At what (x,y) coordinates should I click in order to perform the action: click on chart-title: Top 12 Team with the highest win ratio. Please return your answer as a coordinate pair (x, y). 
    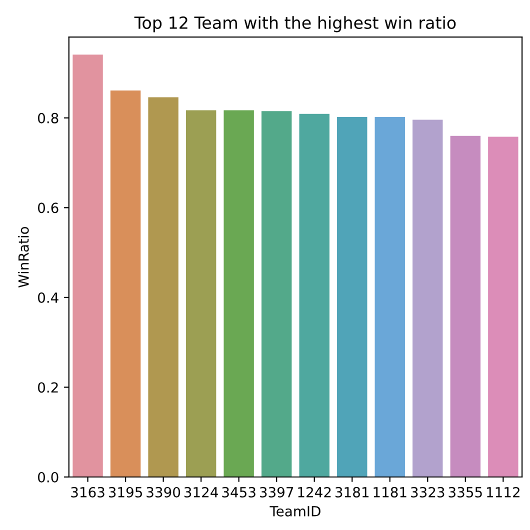
    Looking at the image, I should click on (295, 24).